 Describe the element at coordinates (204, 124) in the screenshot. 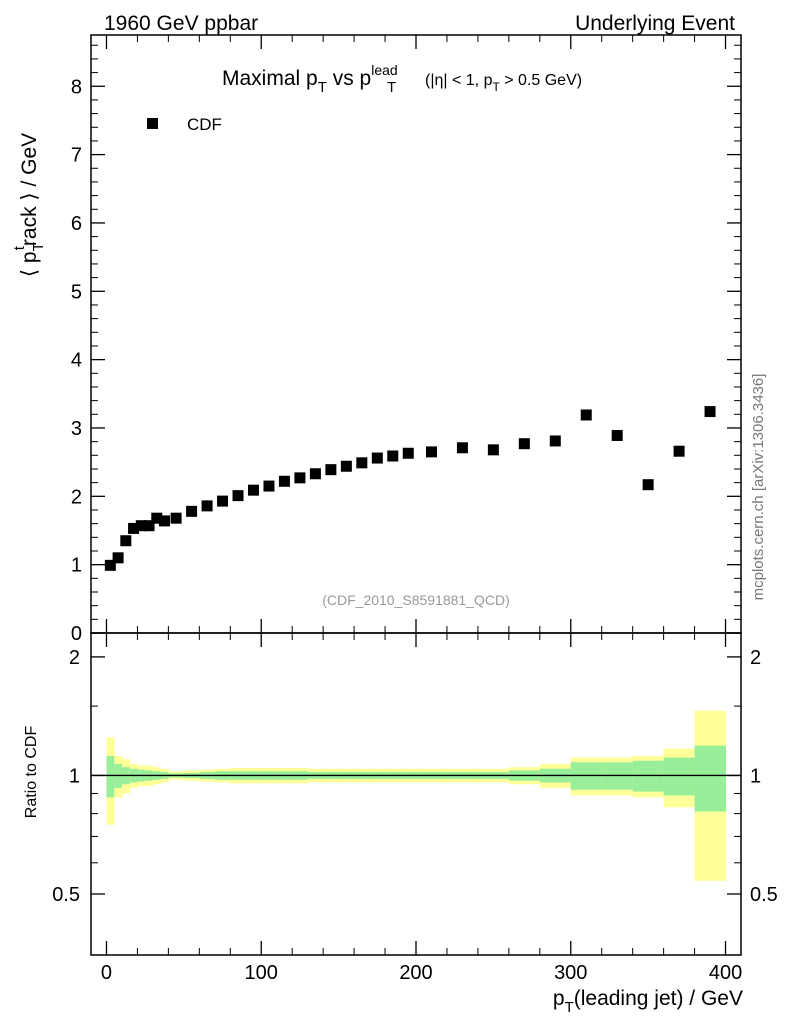

I see `legend-label: CDF` at that location.